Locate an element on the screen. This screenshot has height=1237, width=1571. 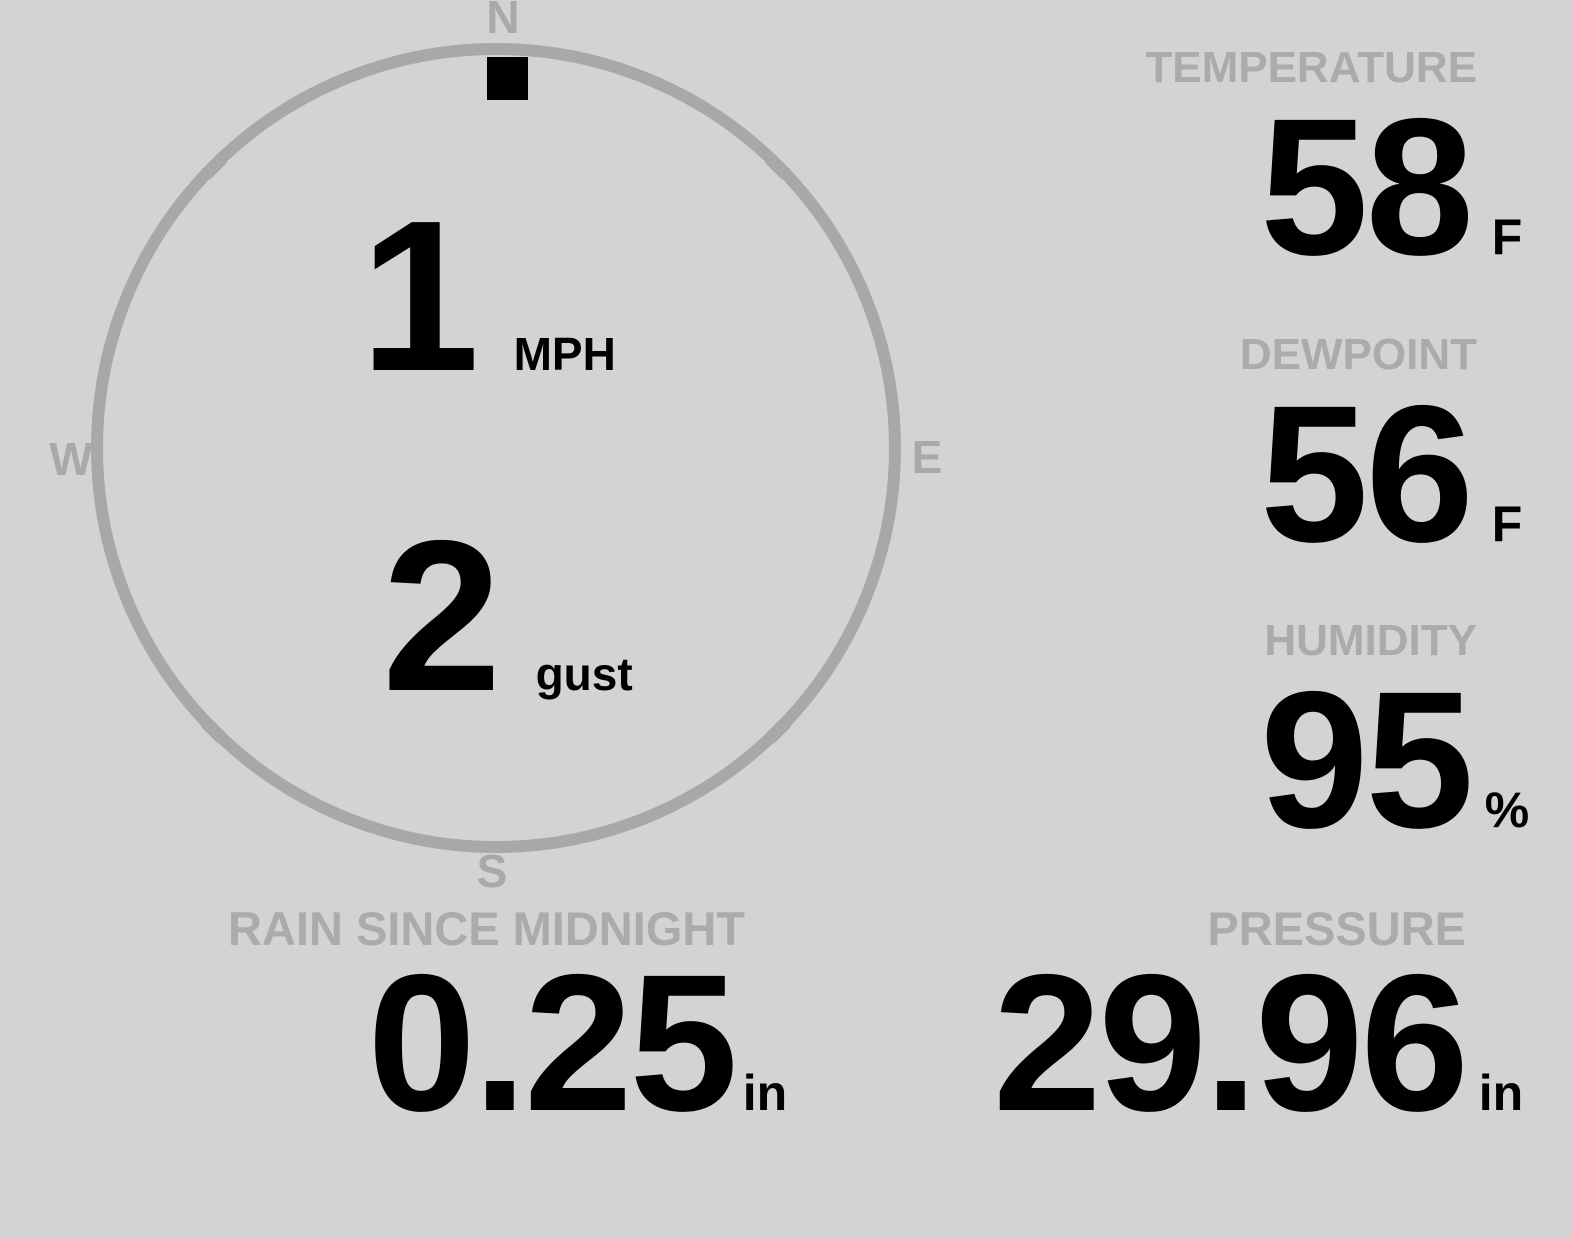
humidity-value-row: 95 % is located at coordinates (1401, 760).